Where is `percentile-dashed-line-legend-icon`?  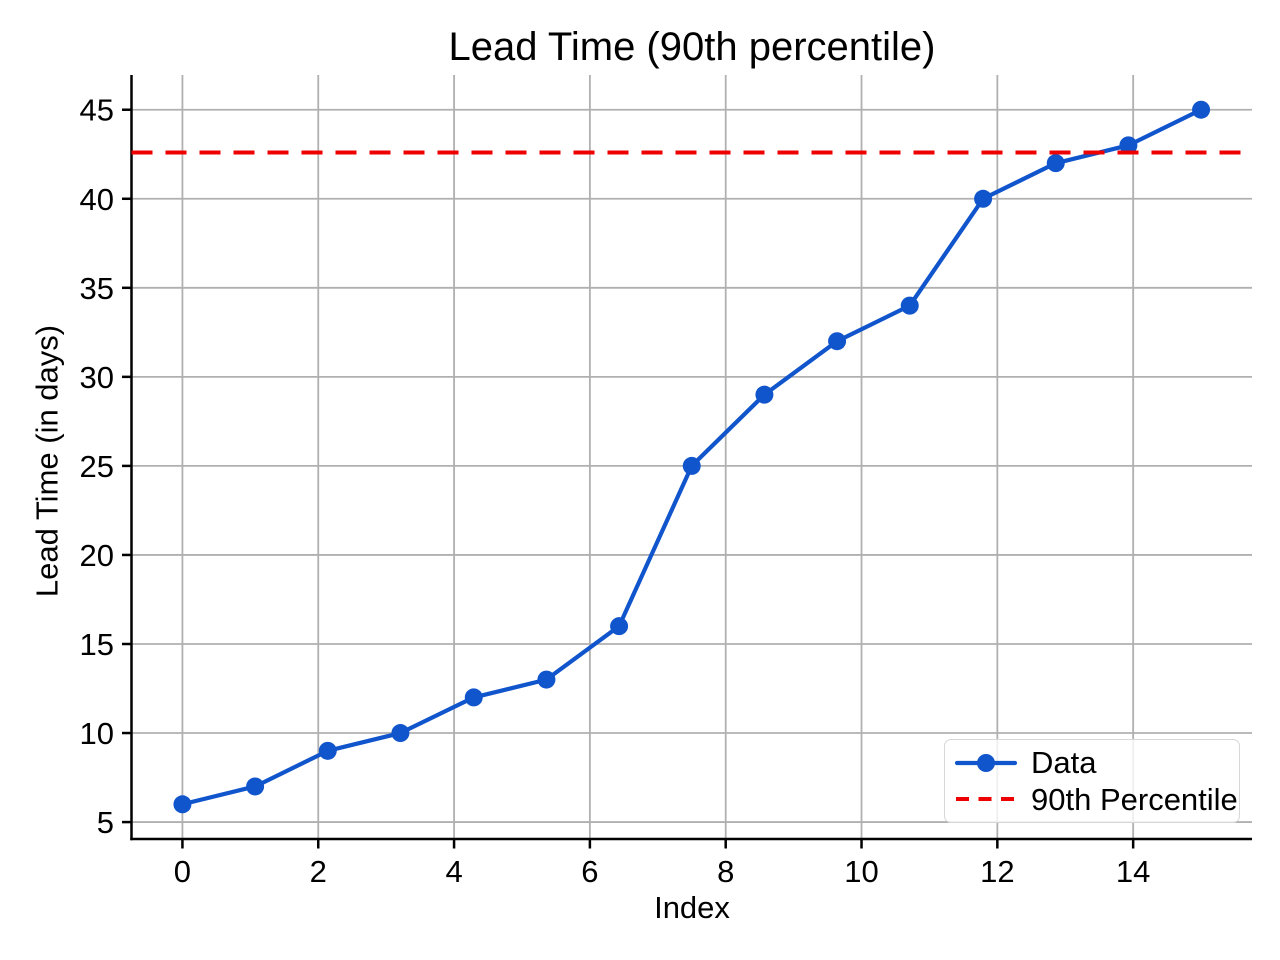 percentile-dashed-line-legend-icon is located at coordinates (986, 799).